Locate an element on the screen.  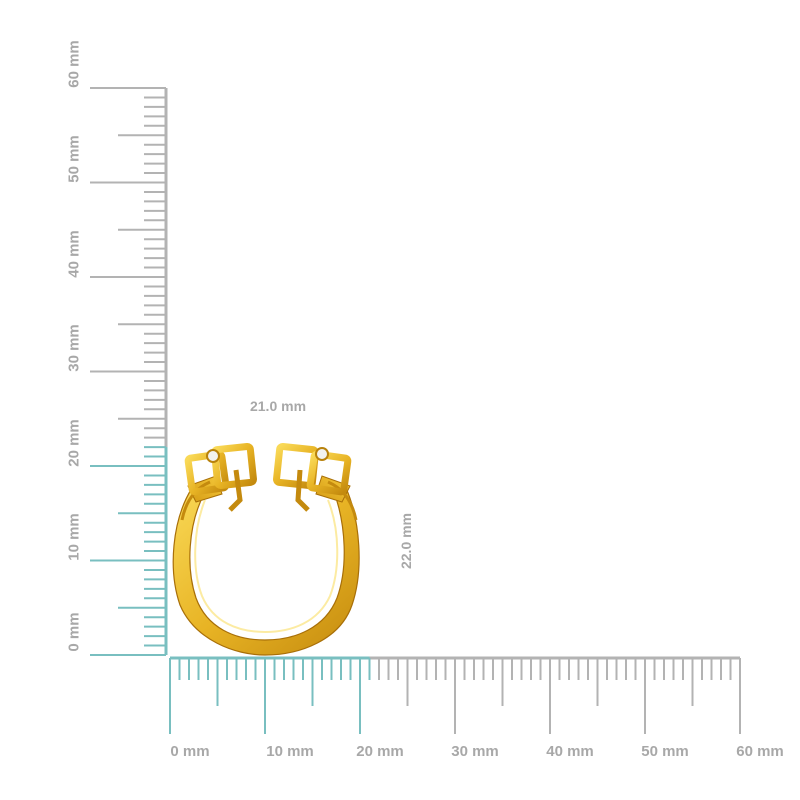
ring-left-motif is located at coordinates (220, 477).